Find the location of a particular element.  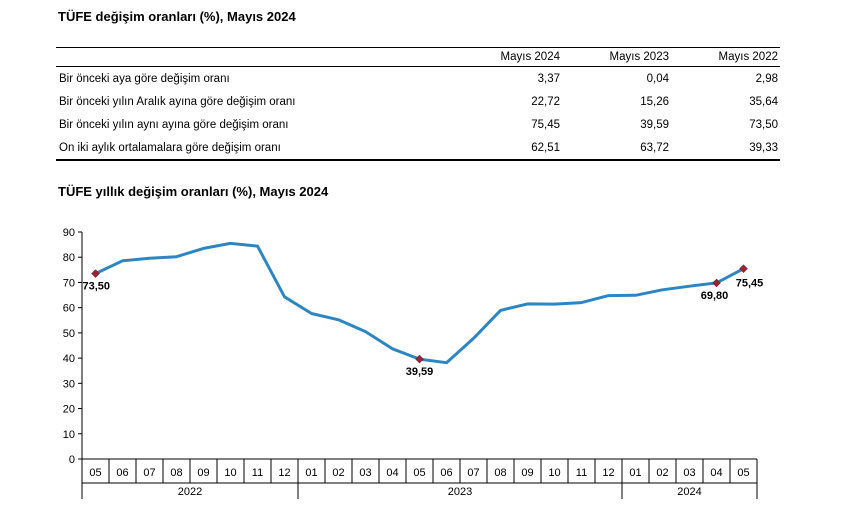

y-tick-label: 30 is located at coordinates (69, 384).